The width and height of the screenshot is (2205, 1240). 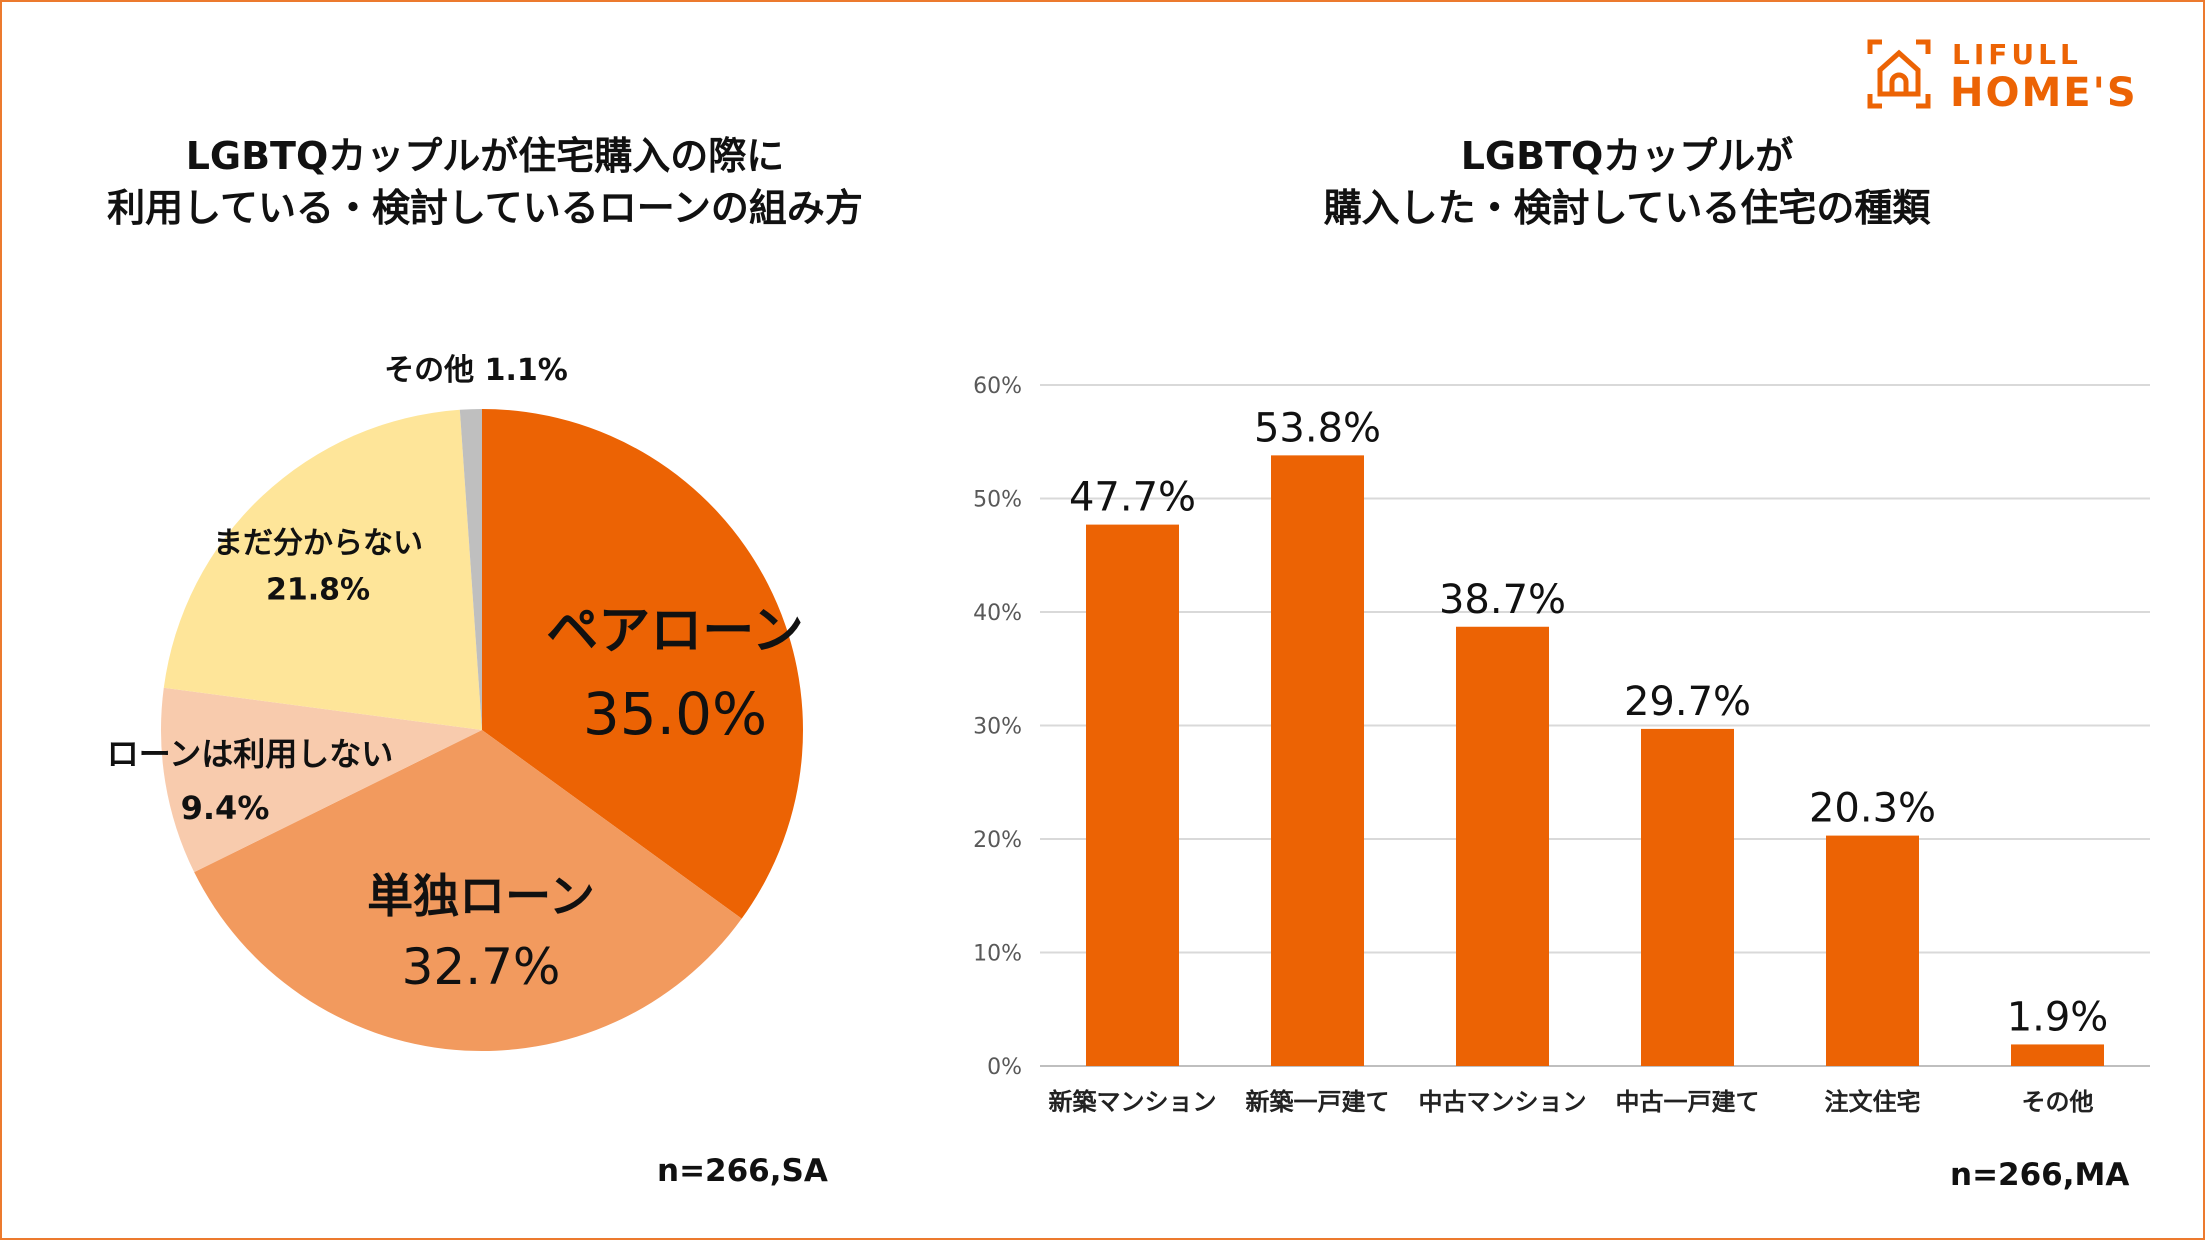 I want to click on x-category-label: 中古一戸建て, so click(x=1688, y=1102).